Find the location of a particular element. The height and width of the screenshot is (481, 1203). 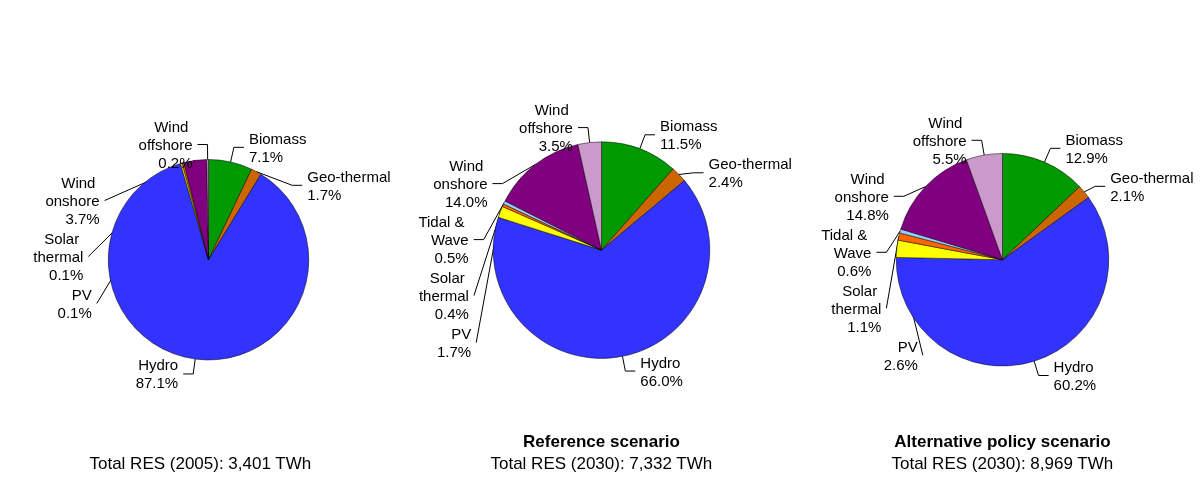

data-label: 12.9% is located at coordinates (1086, 157).